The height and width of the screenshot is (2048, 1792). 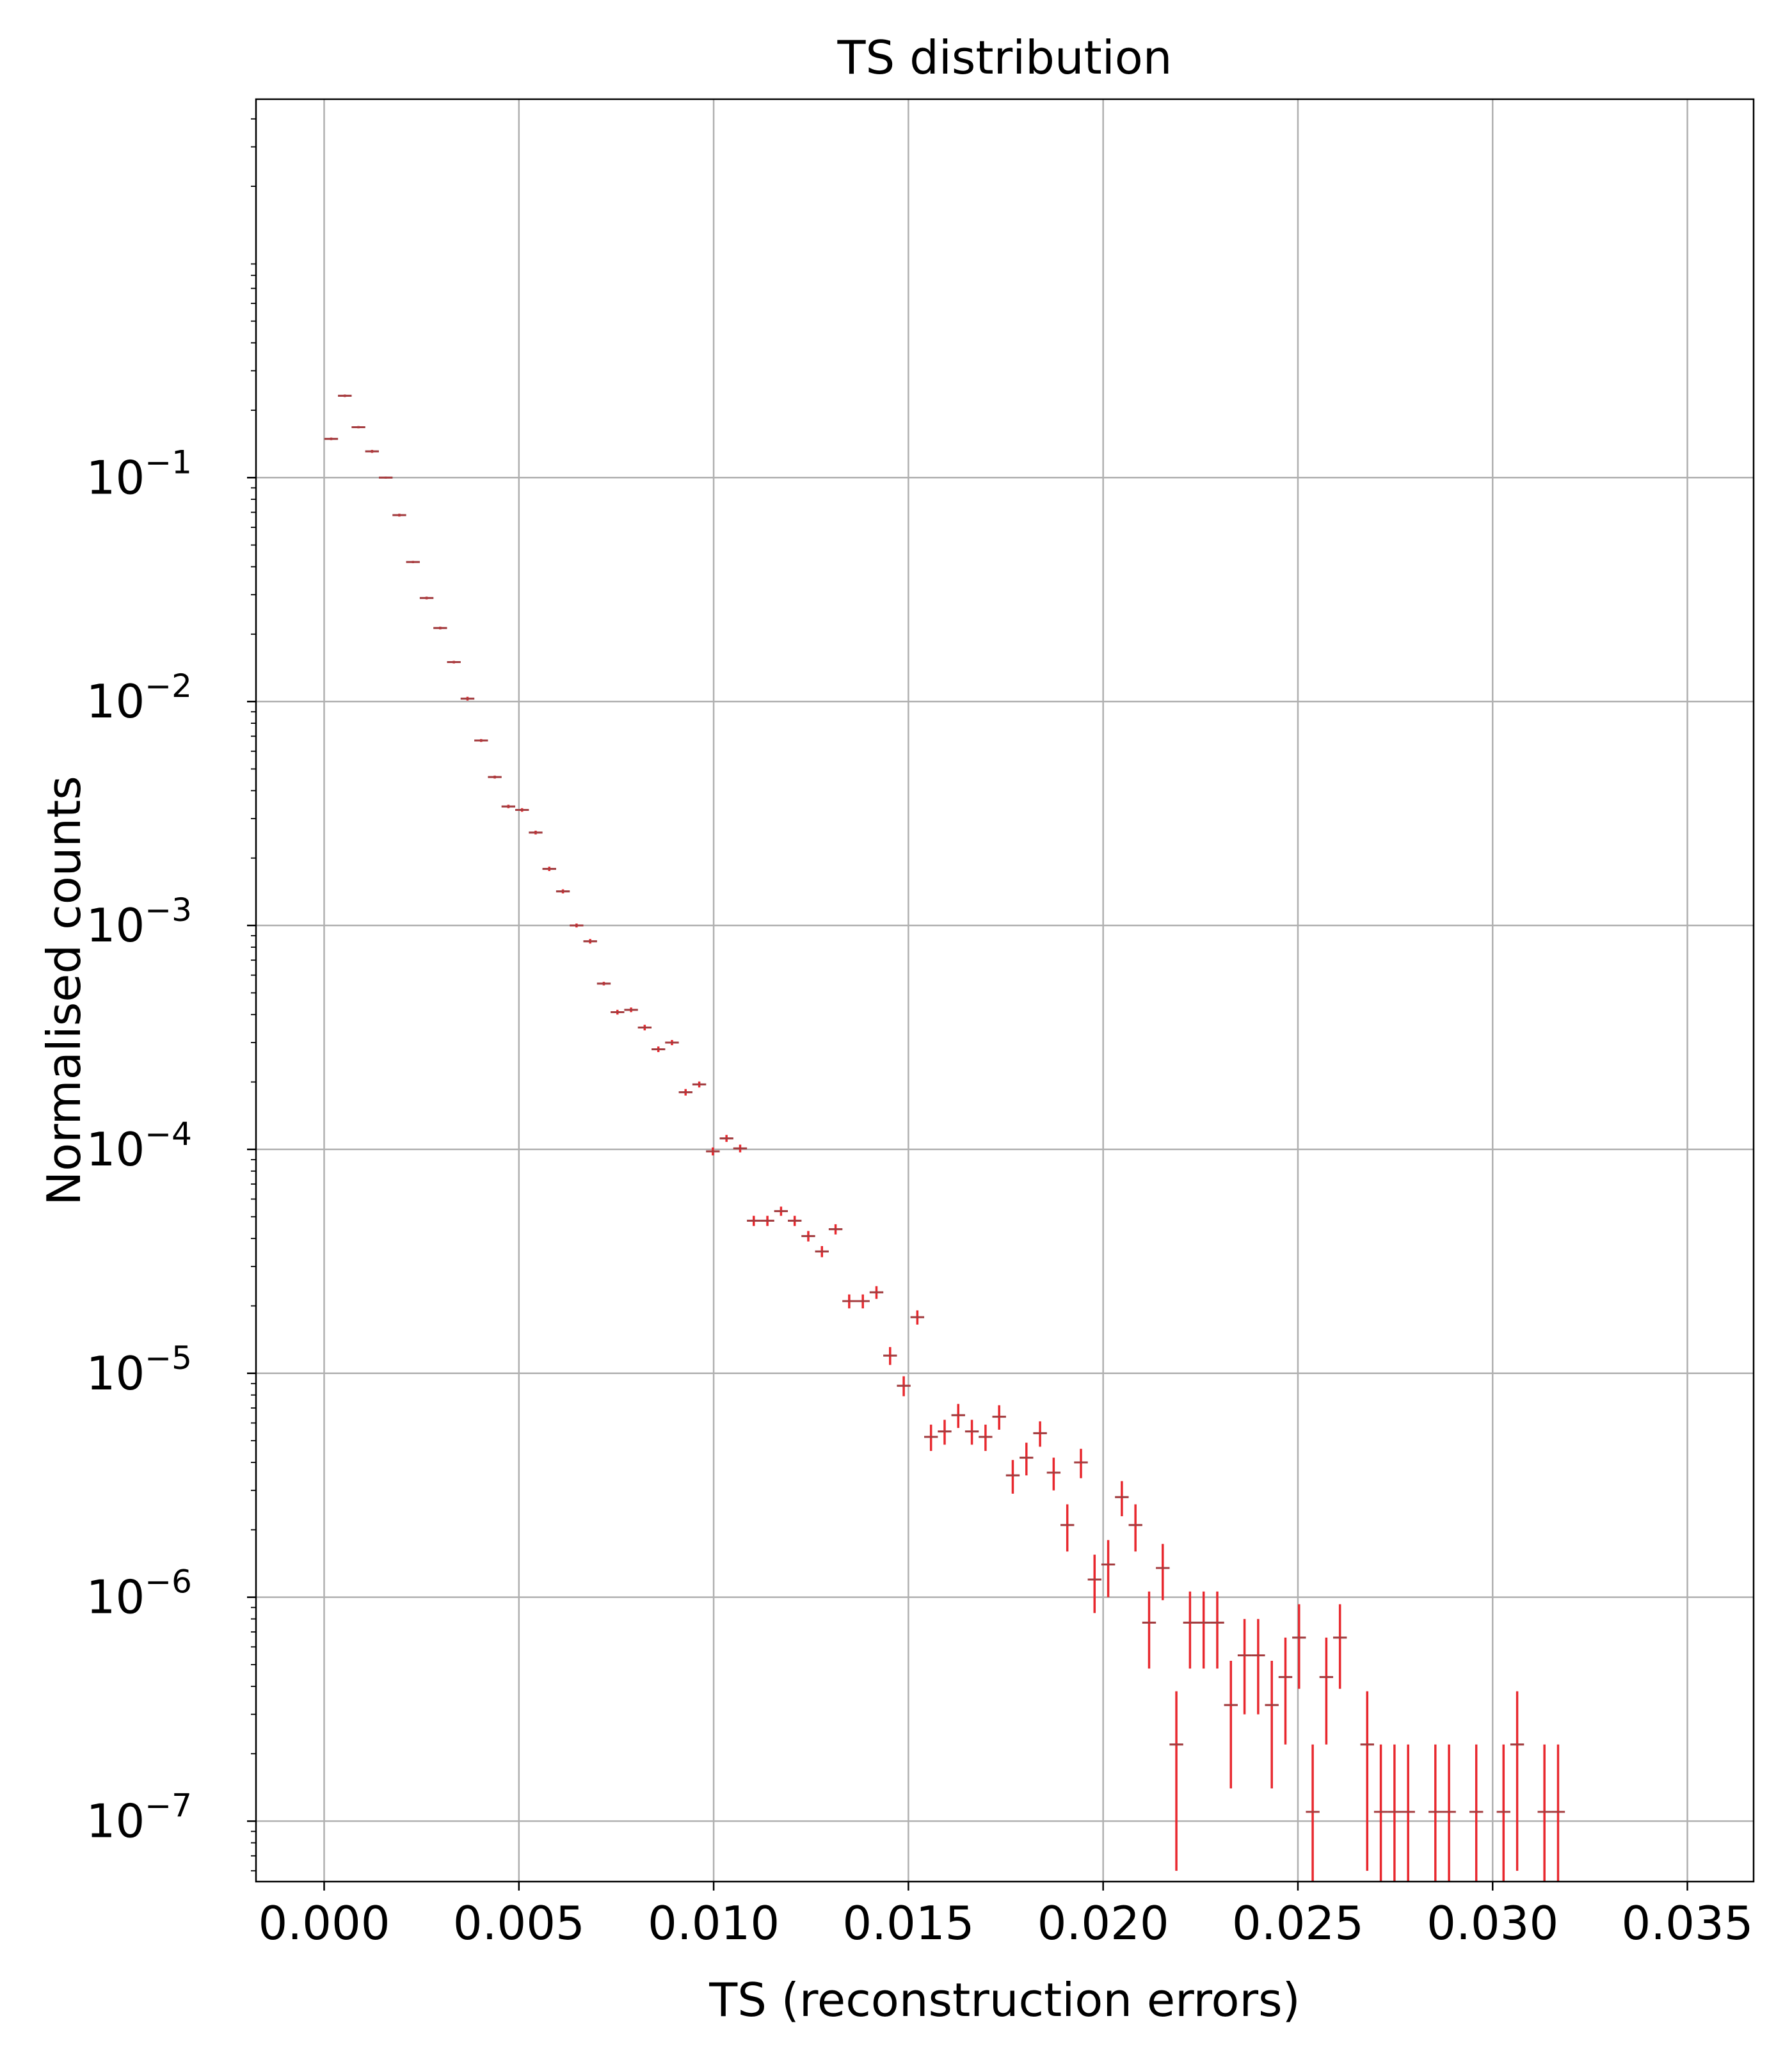 I want to click on y-axis-label: Normalised counts, so click(x=64, y=991).